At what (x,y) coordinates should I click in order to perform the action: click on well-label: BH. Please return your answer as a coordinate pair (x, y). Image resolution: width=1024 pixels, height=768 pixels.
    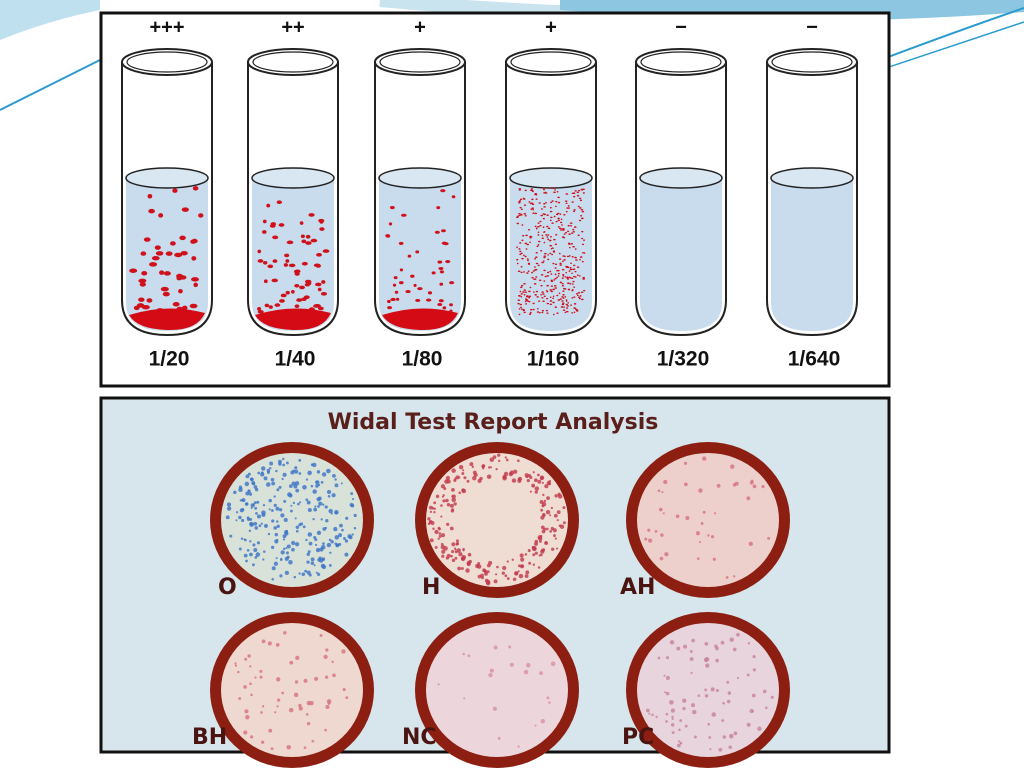
    Looking at the image, I should click on (209, 737).